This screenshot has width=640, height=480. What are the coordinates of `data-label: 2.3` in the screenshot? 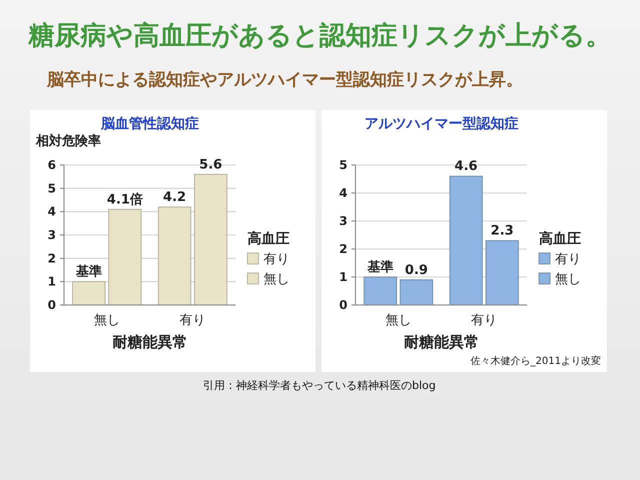 It's located at (502, 231).